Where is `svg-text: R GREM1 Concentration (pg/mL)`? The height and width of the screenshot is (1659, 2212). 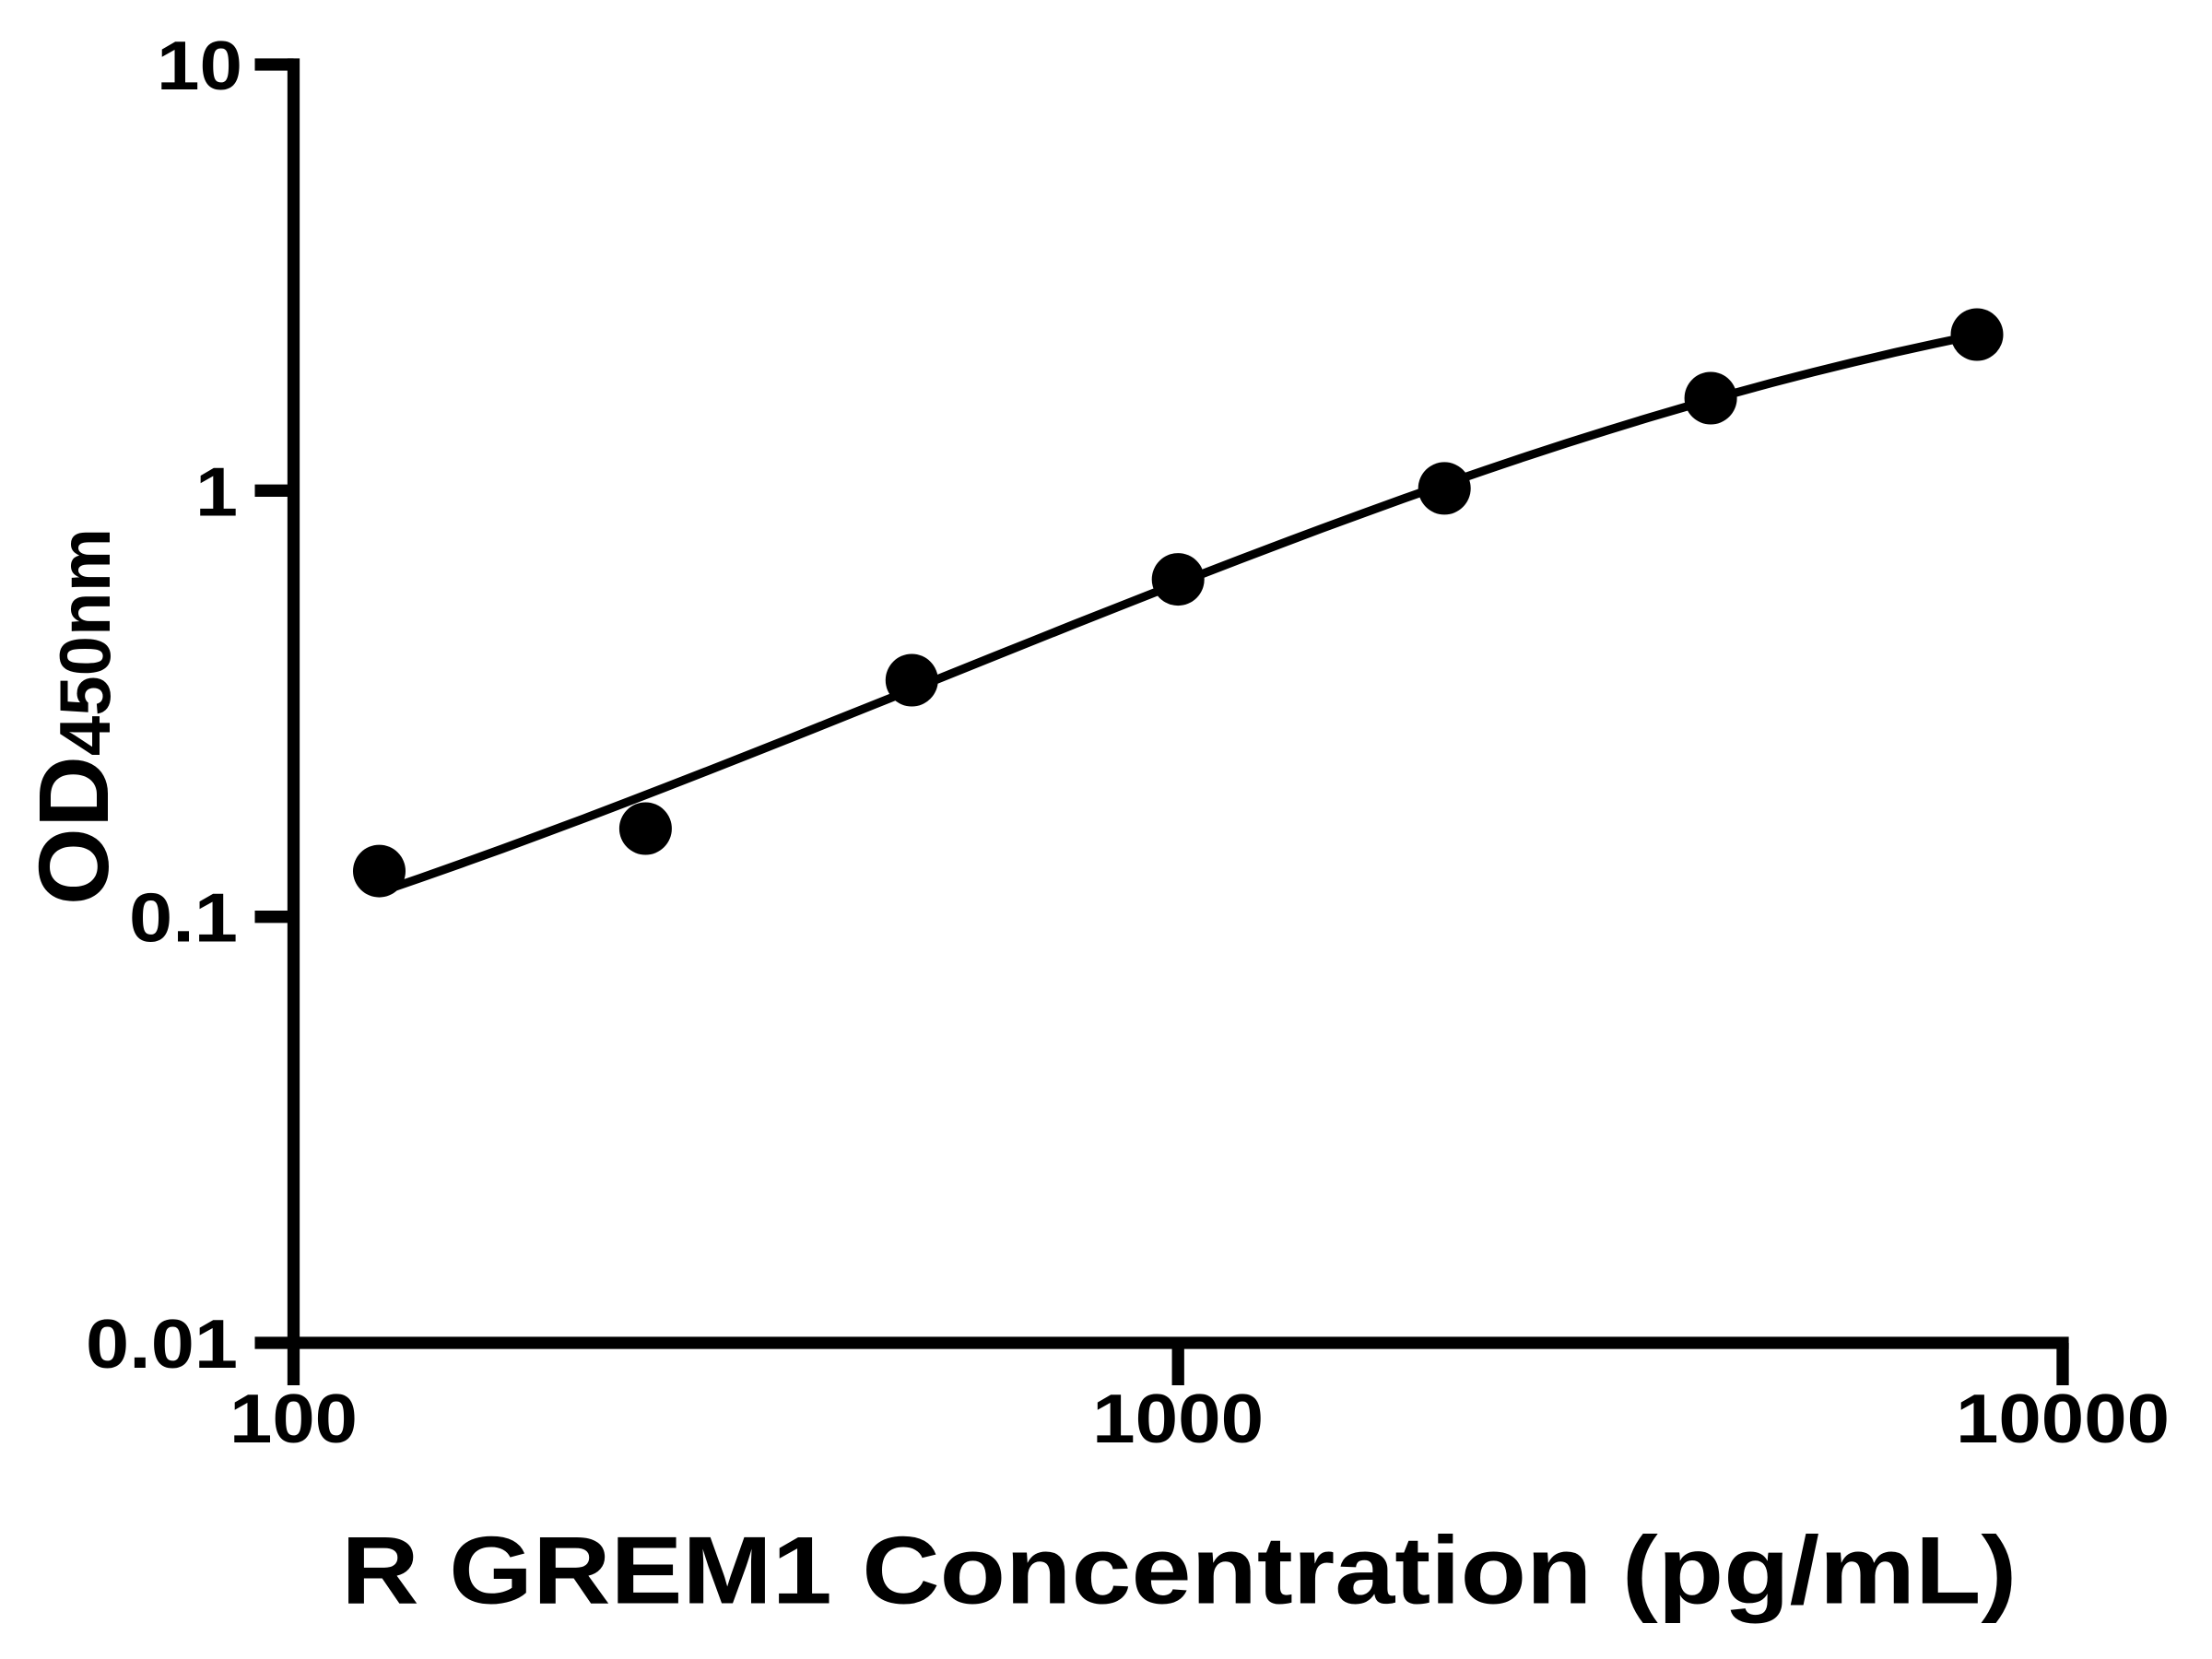 svg-text: R GREM1 Concentration (pg/mL) is located at coordinates (1179, 1570).